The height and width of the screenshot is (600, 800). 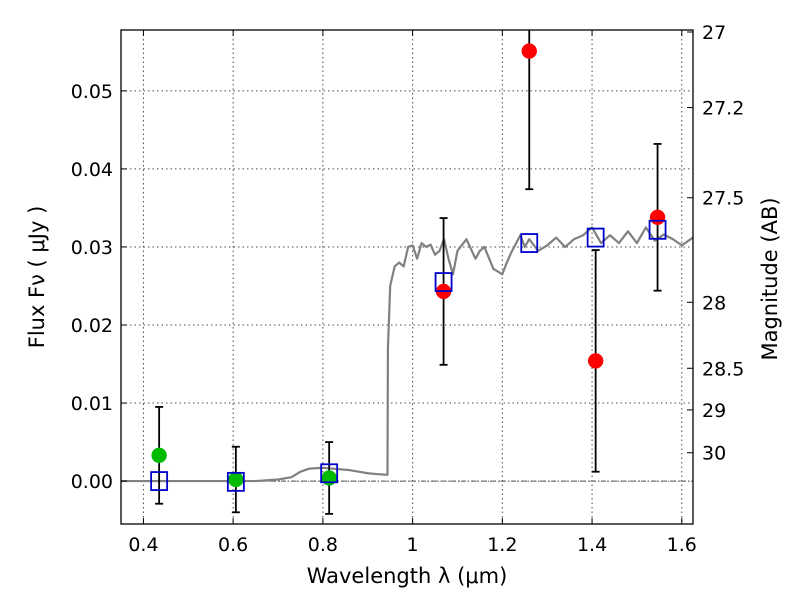 I want to click on x-axis-title: Wavelength λ (μm), so click(x=407, y=576).